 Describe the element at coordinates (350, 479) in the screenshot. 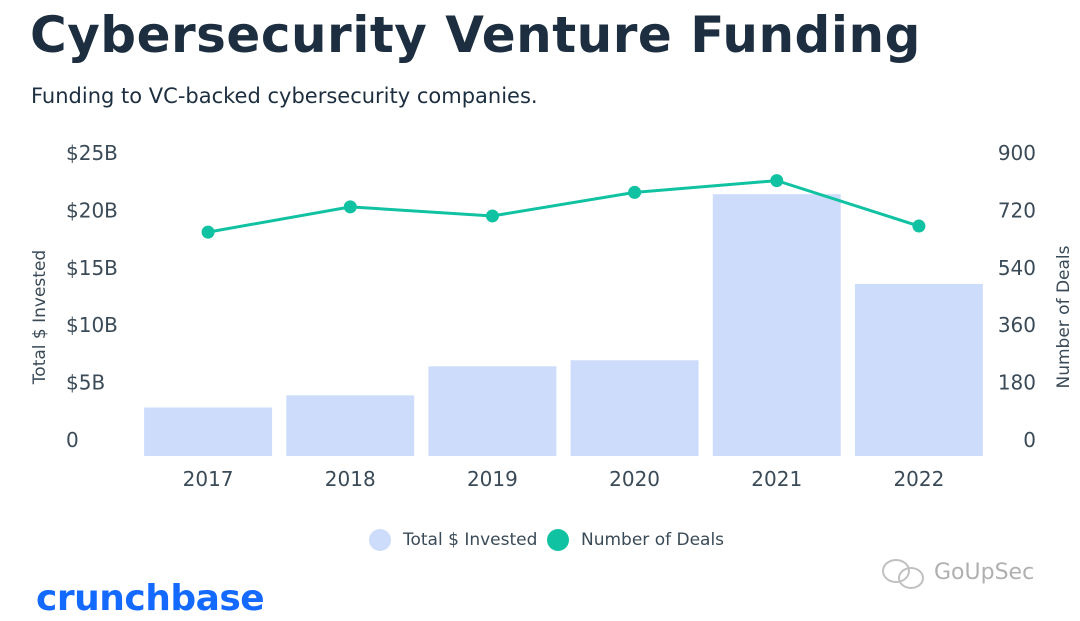

I see `x-tick-label: 2018` at that location.